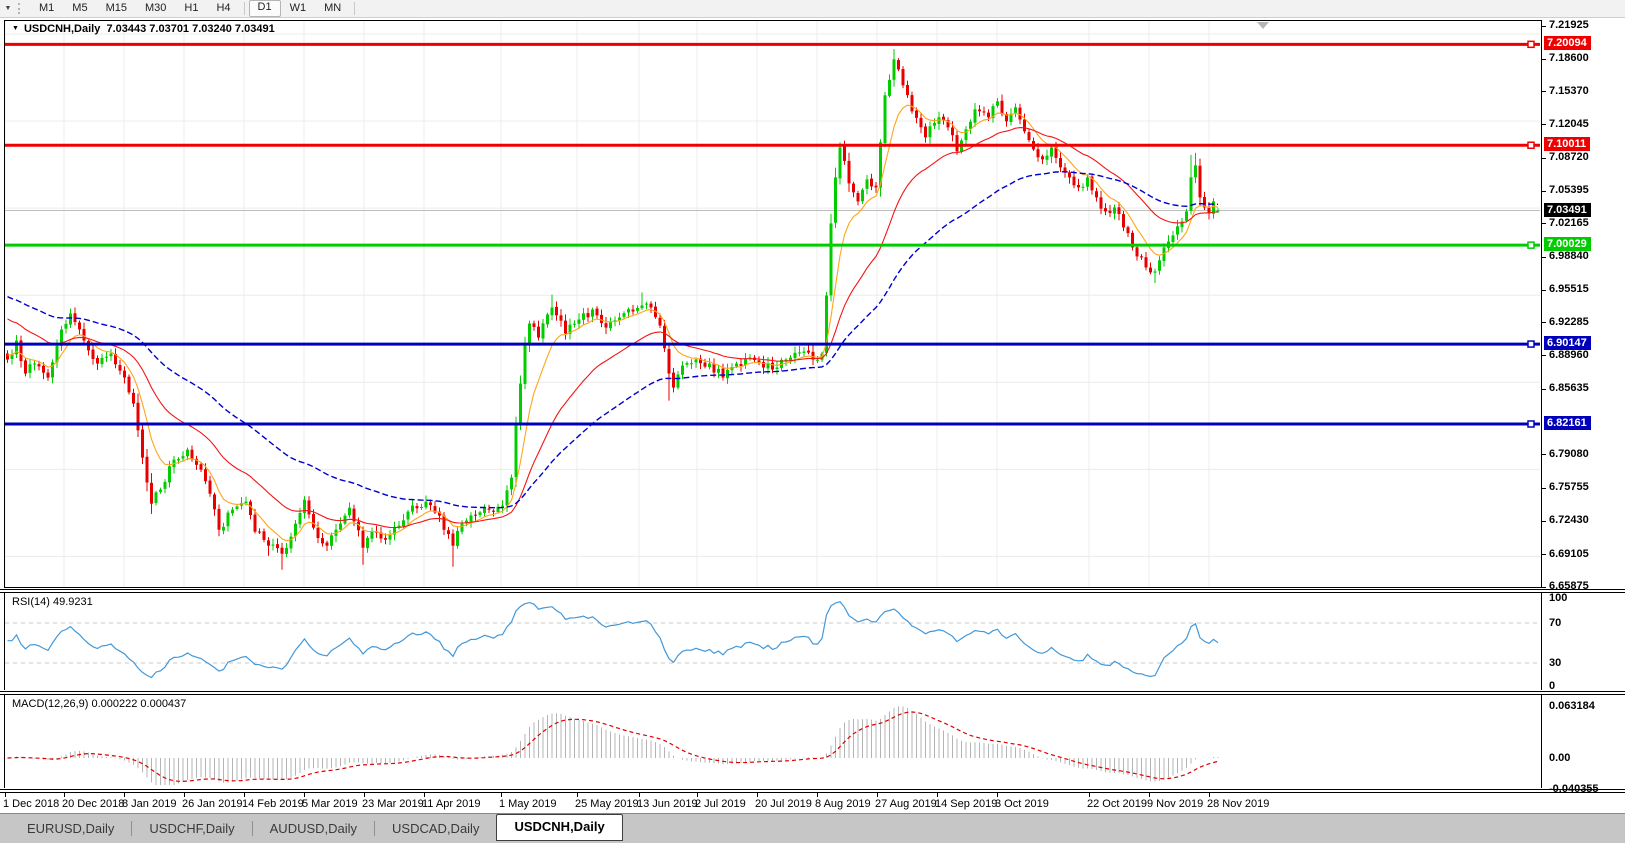 The width and height of the screenshot is (1625, 843). I want to click on price-tick-label: 6.65875, so click(1569, 586).